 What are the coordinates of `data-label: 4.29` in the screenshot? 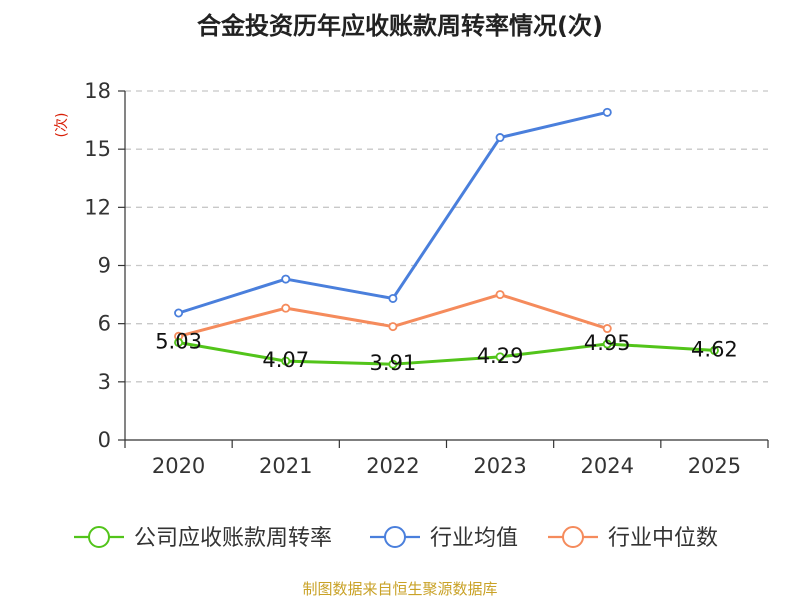 It's located at (500, 356).